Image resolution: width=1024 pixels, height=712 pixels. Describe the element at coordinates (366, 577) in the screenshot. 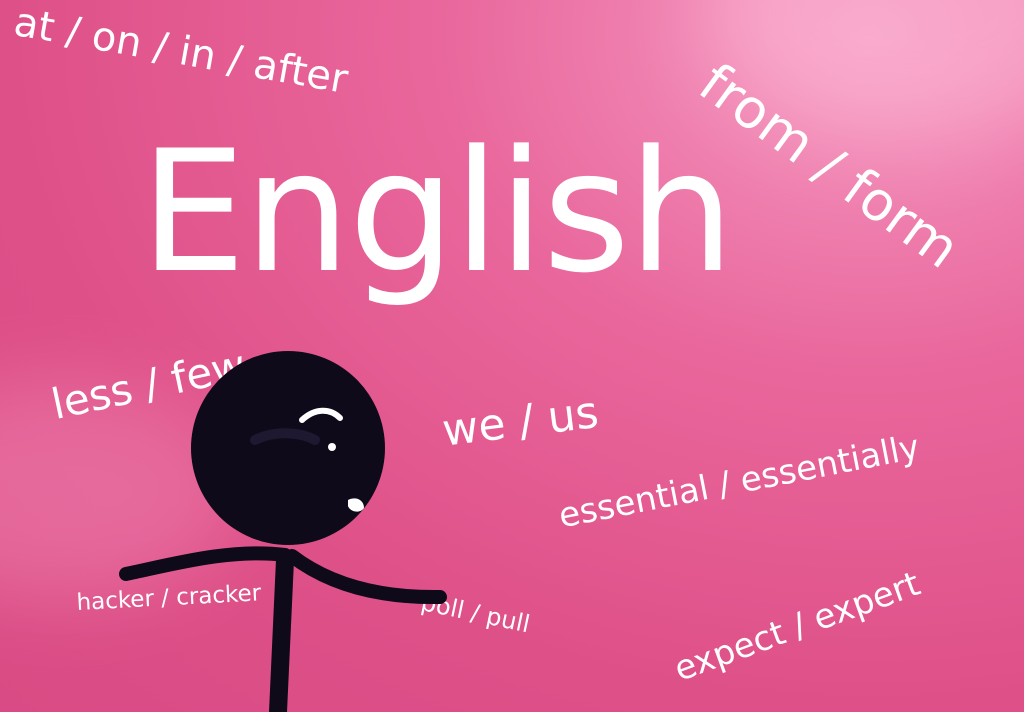

I see `figure-right-arm` at that location.